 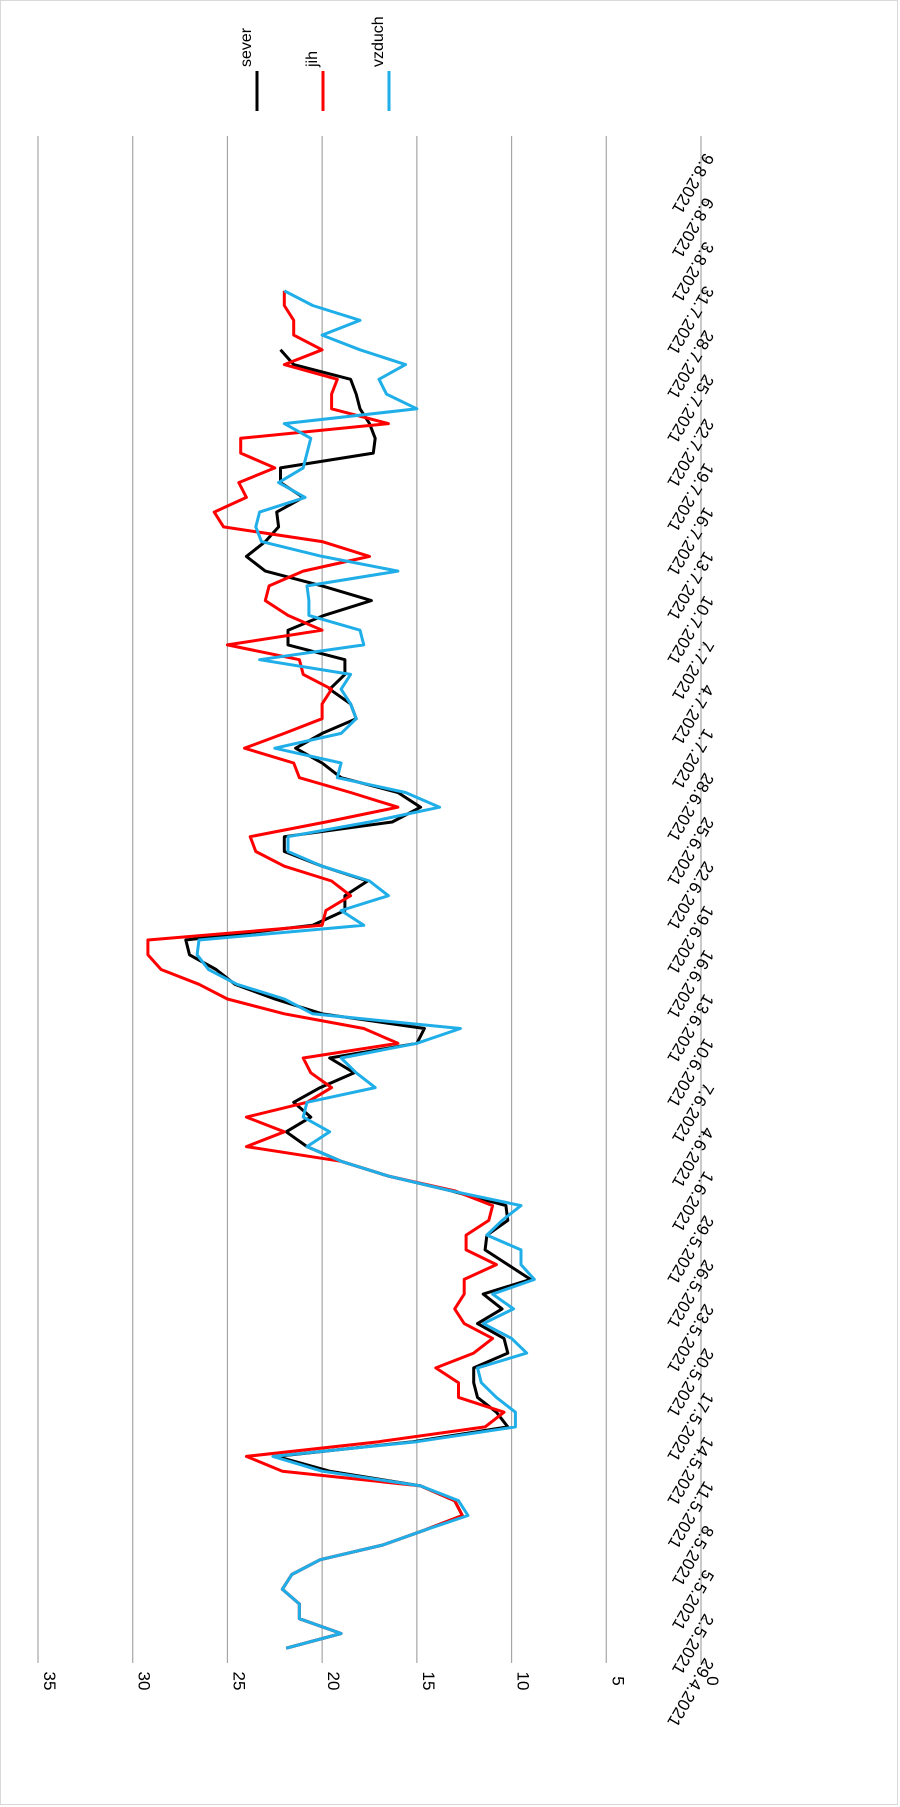 I want to click on legend-label-sever: sever, so click(x=246, y=47).